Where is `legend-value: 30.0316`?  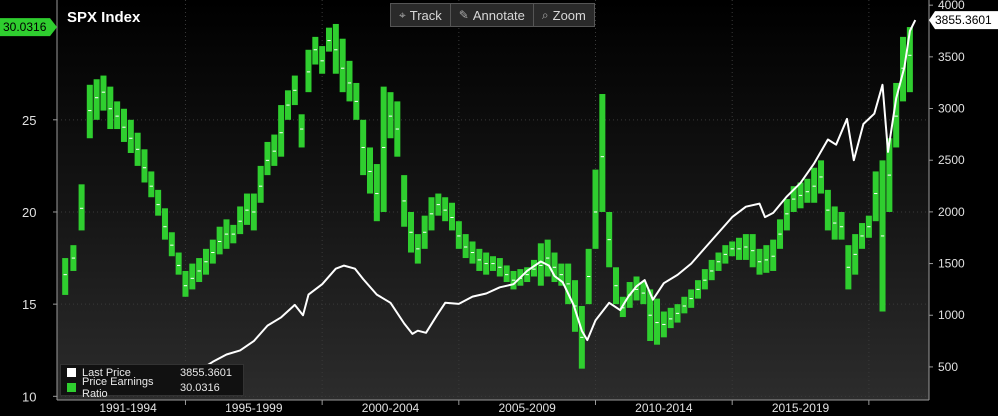
legend-value: 30.0316 is located at coordinates (200, 387).